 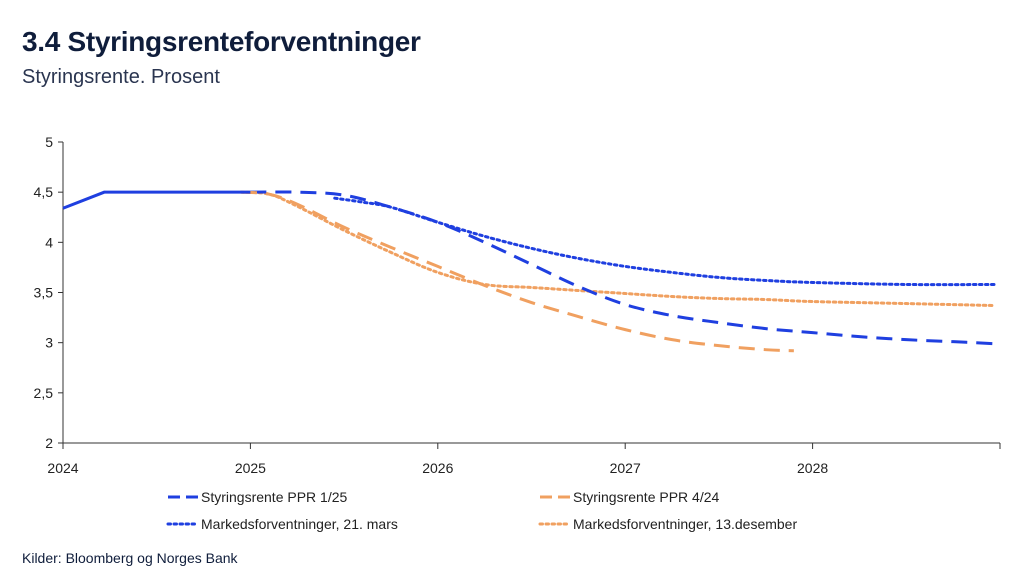 I want to click on y-tick-label: 3,5, so click(x=44, y=293).